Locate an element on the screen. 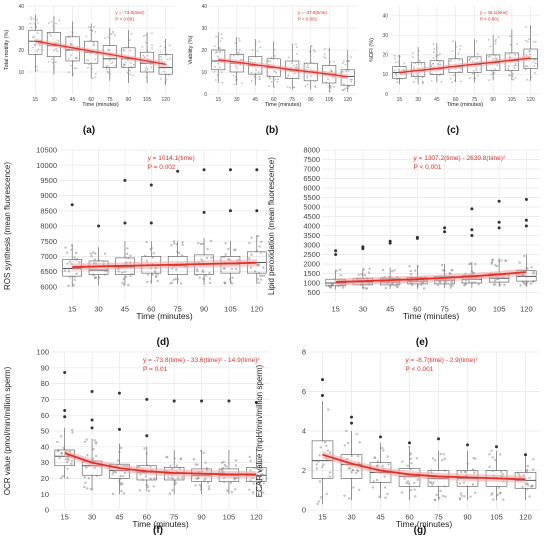 This screenshot has width=550, height=542. y-tick-label: 20 is located at coordinates (45, 478).